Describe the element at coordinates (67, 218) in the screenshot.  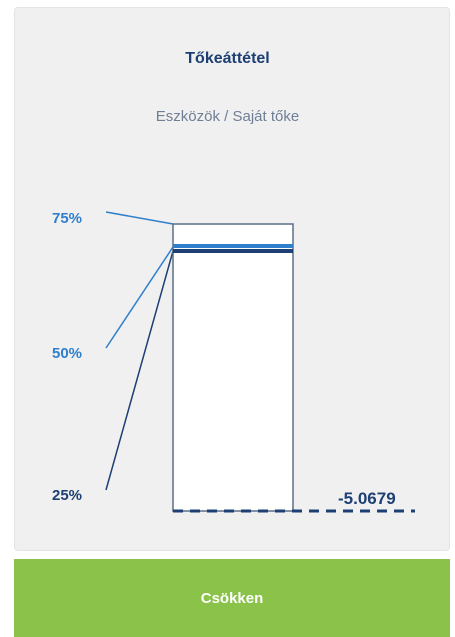
I see `tick-label-75: 75%` at that location.